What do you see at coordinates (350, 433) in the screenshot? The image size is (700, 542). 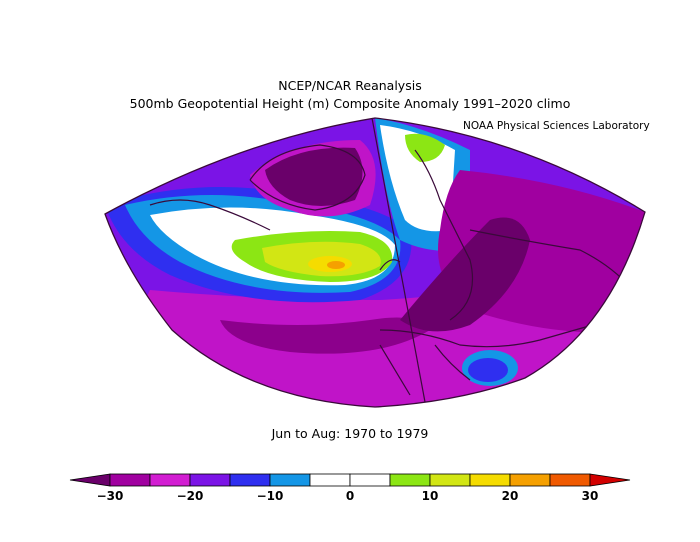 I see `period-label: Jun to Aug: 1970 to 1979` at bounding box center [350, 433].